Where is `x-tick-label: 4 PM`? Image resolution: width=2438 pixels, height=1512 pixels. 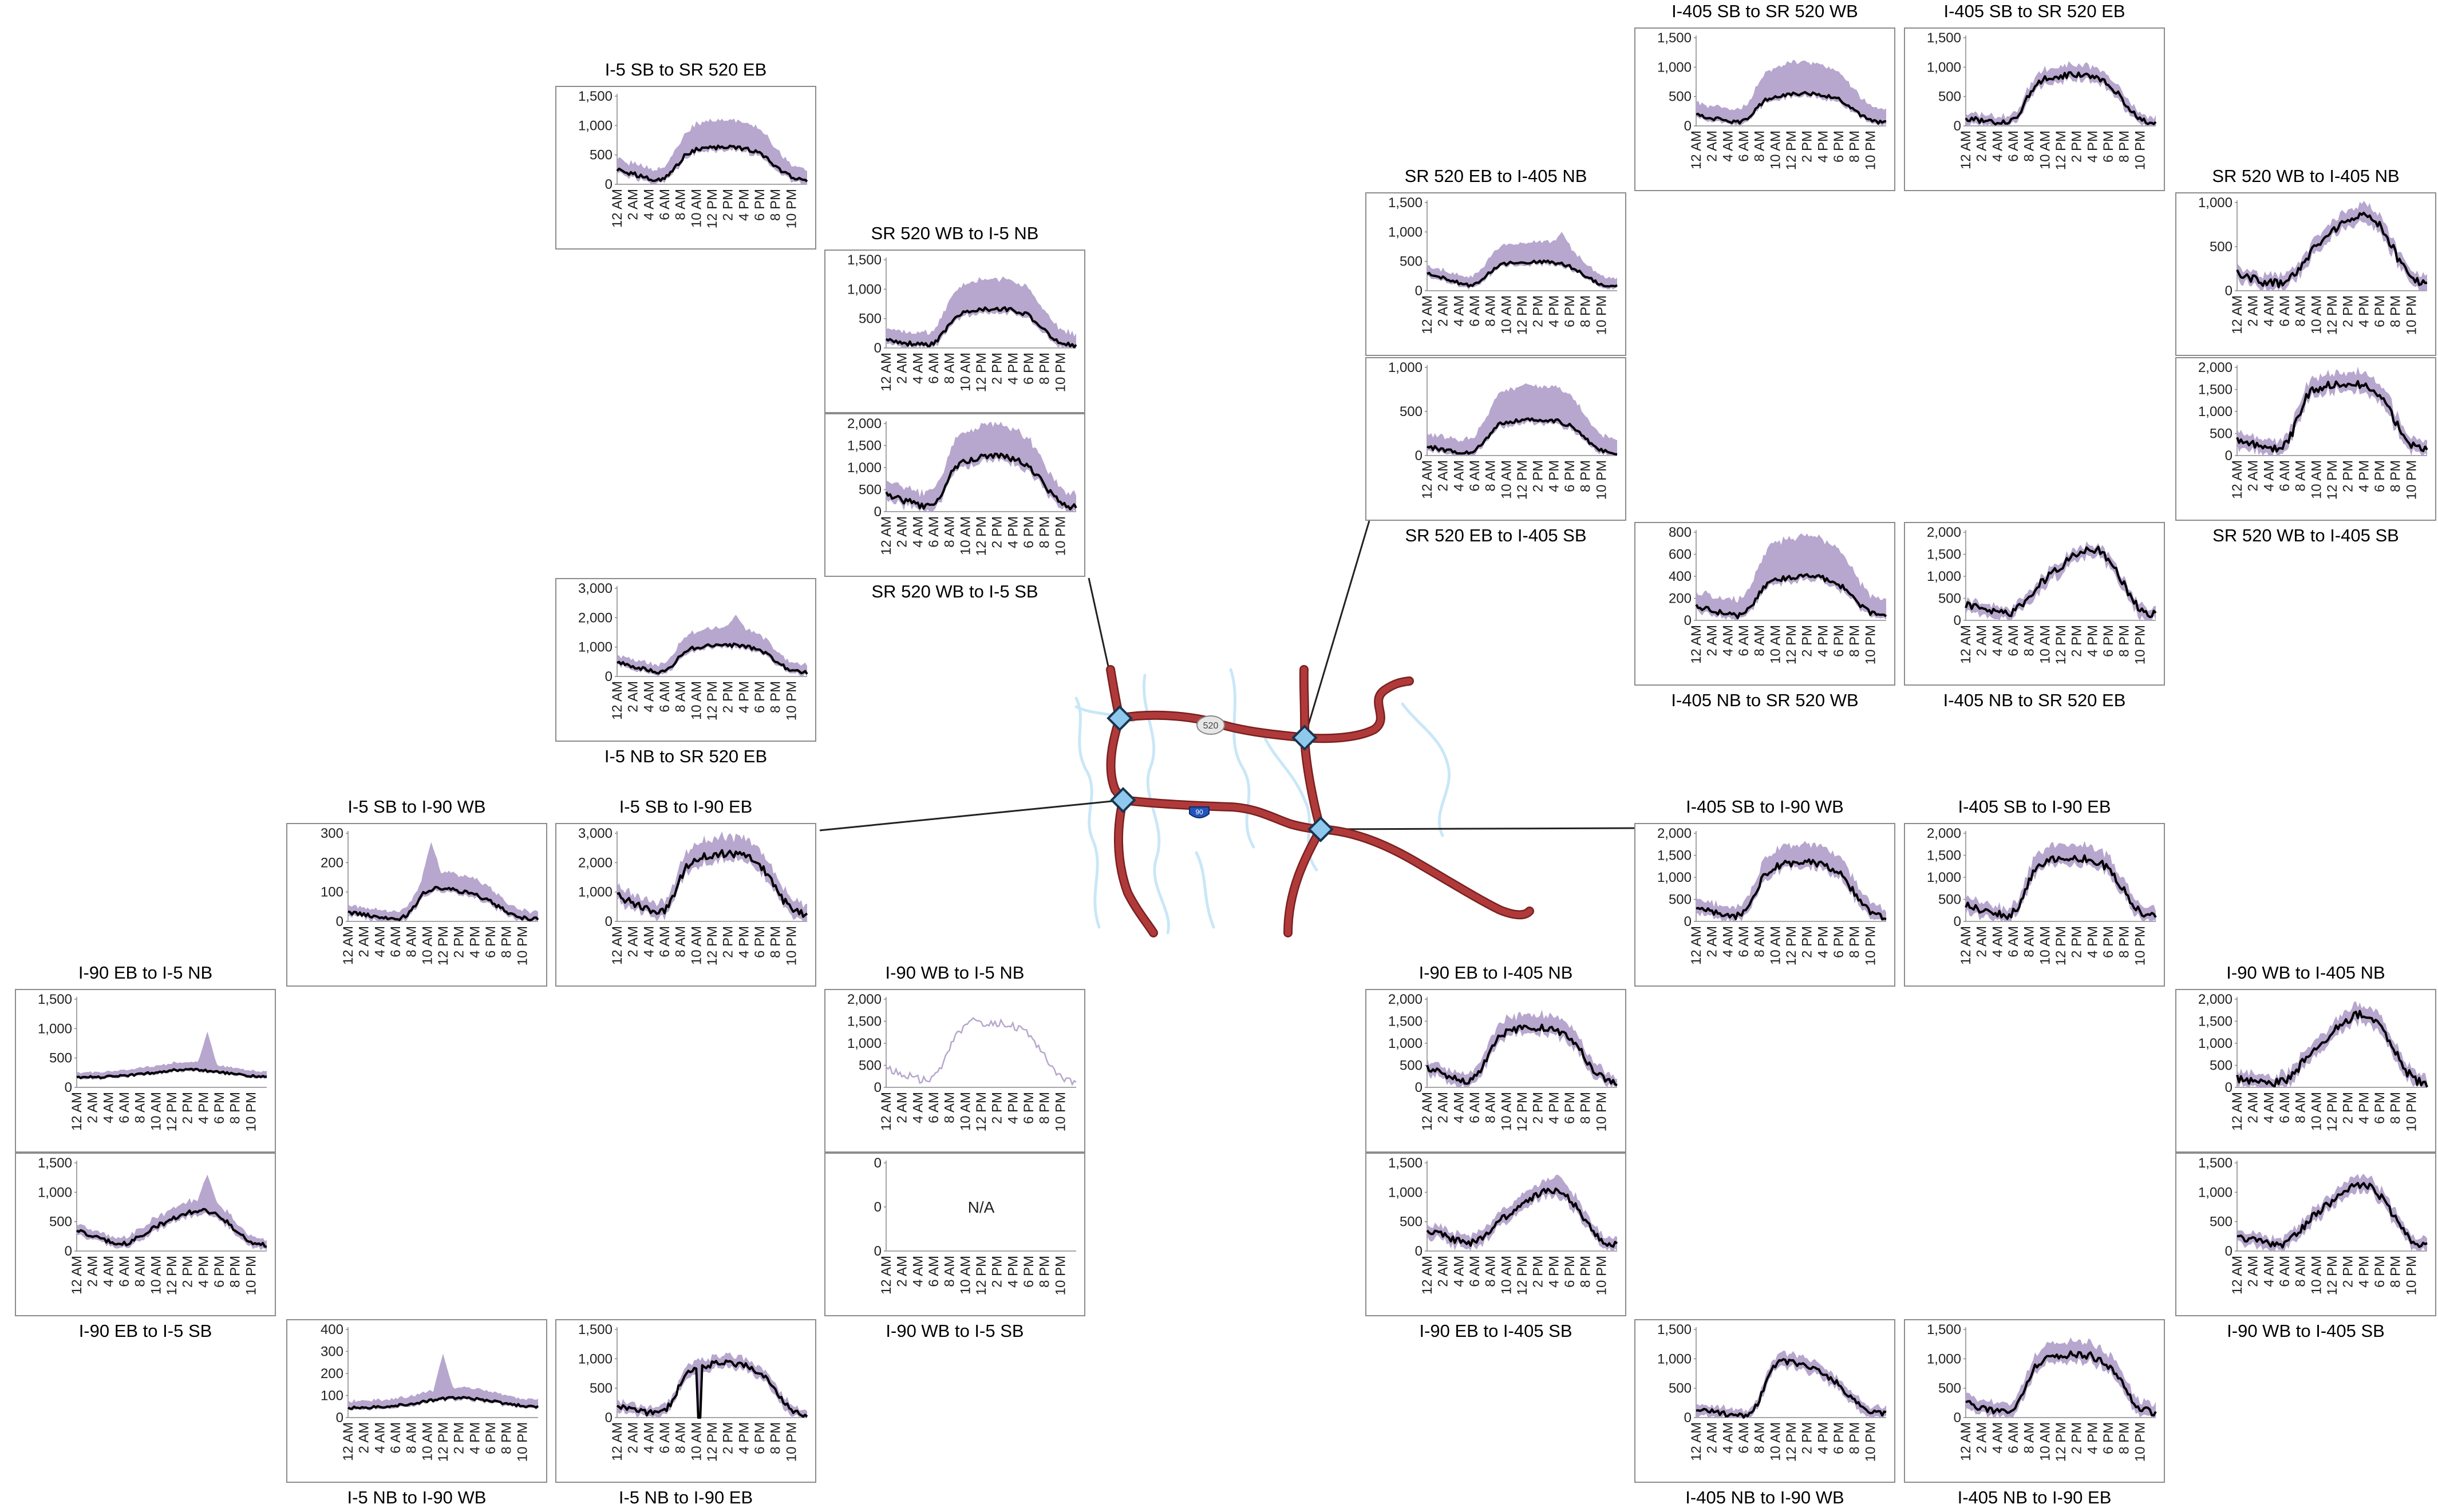
x-tick-label: 4 PM is located at coordinates (203, 1108).